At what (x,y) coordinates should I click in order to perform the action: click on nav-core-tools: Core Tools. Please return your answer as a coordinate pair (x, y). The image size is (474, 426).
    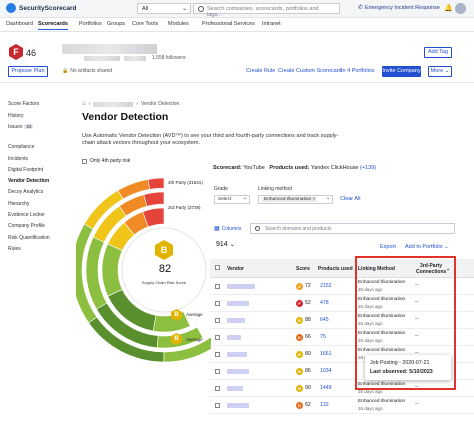
    Looking at the image, I should click on (145, 24).